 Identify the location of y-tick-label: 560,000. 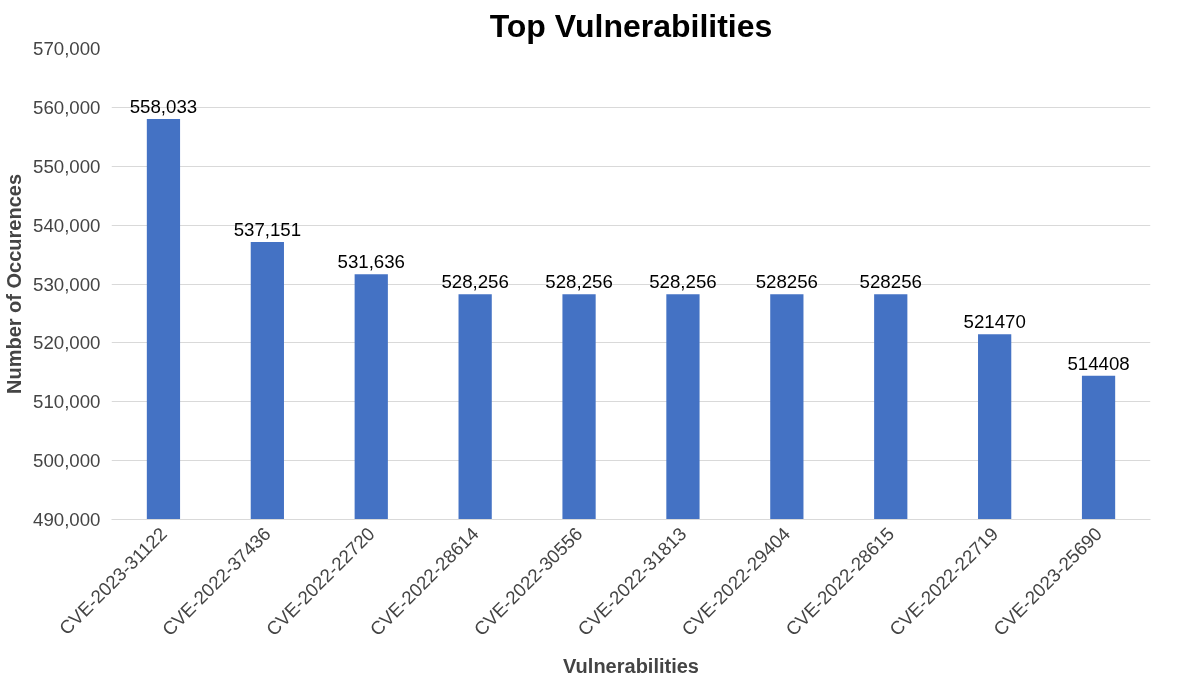
(67, 107).